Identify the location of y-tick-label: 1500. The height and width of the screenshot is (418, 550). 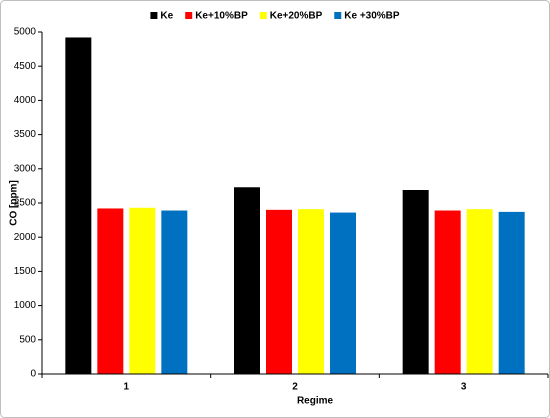
(25, 271).